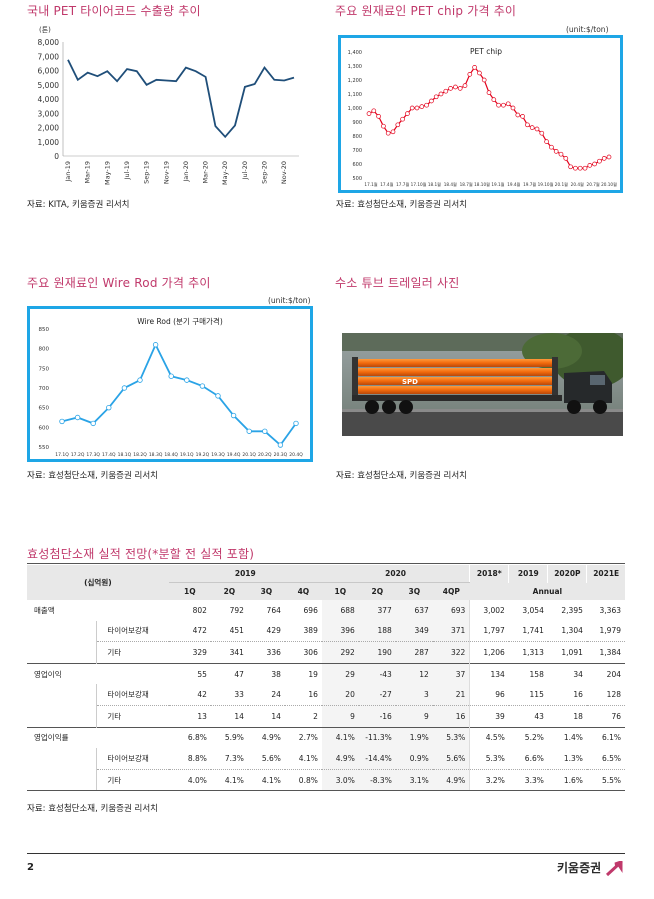 Image resolution: width=654 pixels, height=899 pixels. What do you see at coordinates (587, 29) in the screenshot?
I see `chart2-unit: (unit:$/ton)` at bounding box center [587, 29].